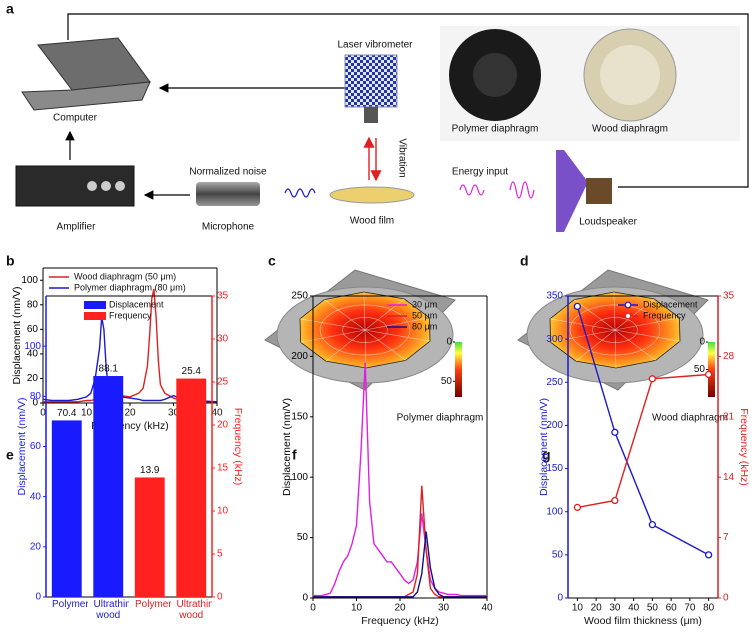 The width and height of the screenshot is (755, 636). I want to click on label: Polymer diaphragm, so click(495, 129).